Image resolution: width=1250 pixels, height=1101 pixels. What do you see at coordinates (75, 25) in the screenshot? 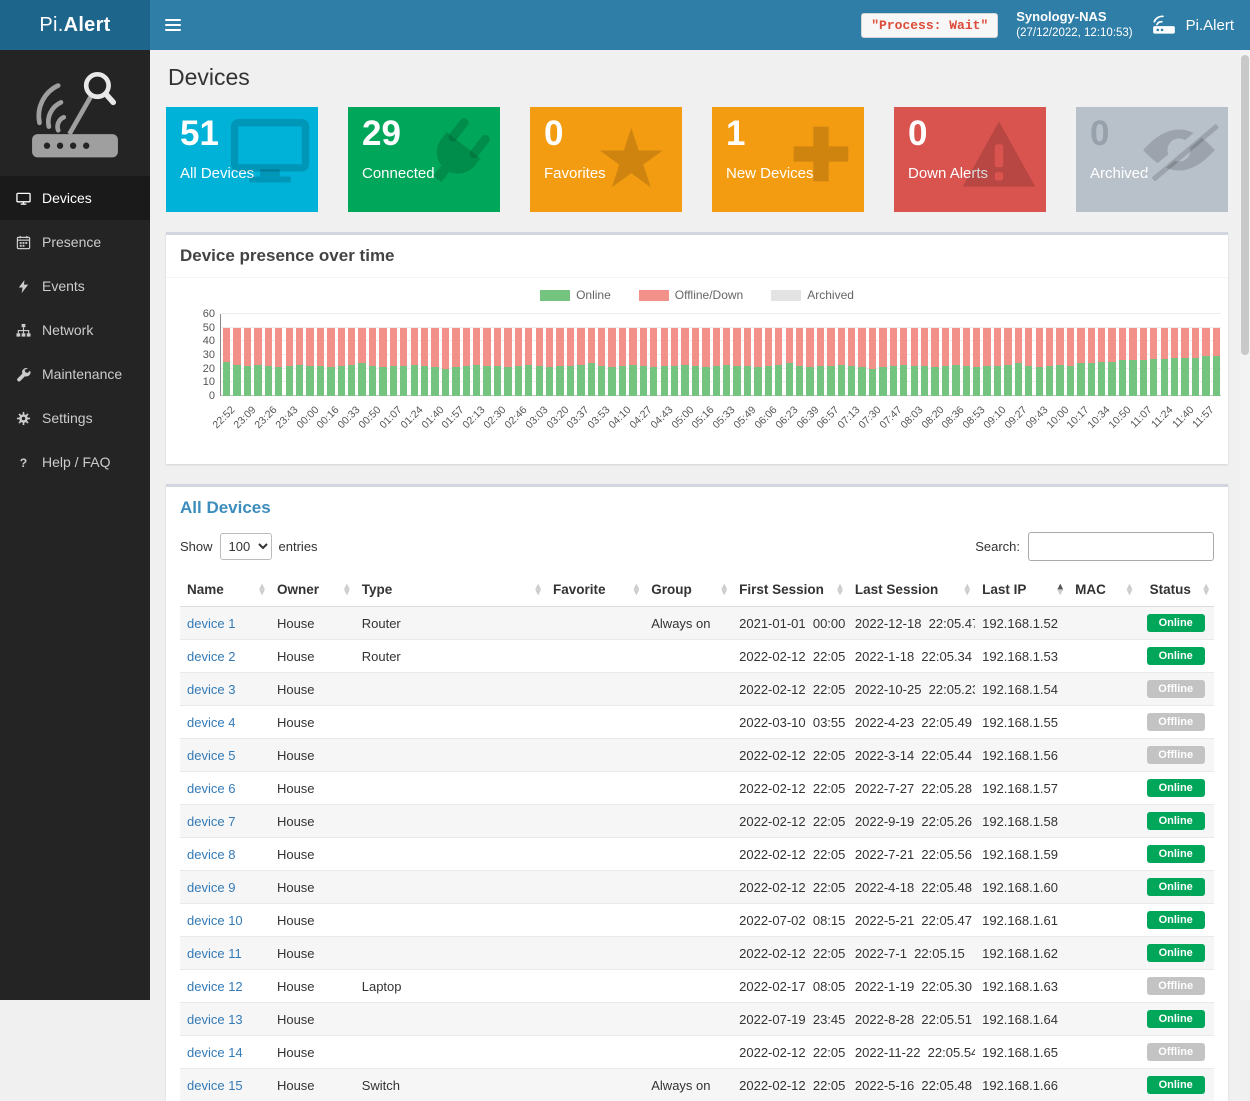
I see `app-logo: Pi.Alert` at bounding box center [75, 25].